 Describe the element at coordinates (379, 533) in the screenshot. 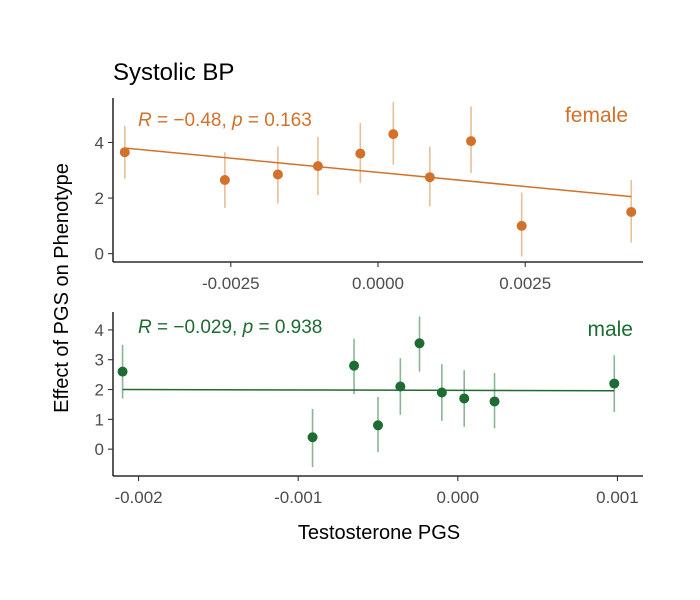

I see `x-axis-title: Testosterone PGS` at that location.